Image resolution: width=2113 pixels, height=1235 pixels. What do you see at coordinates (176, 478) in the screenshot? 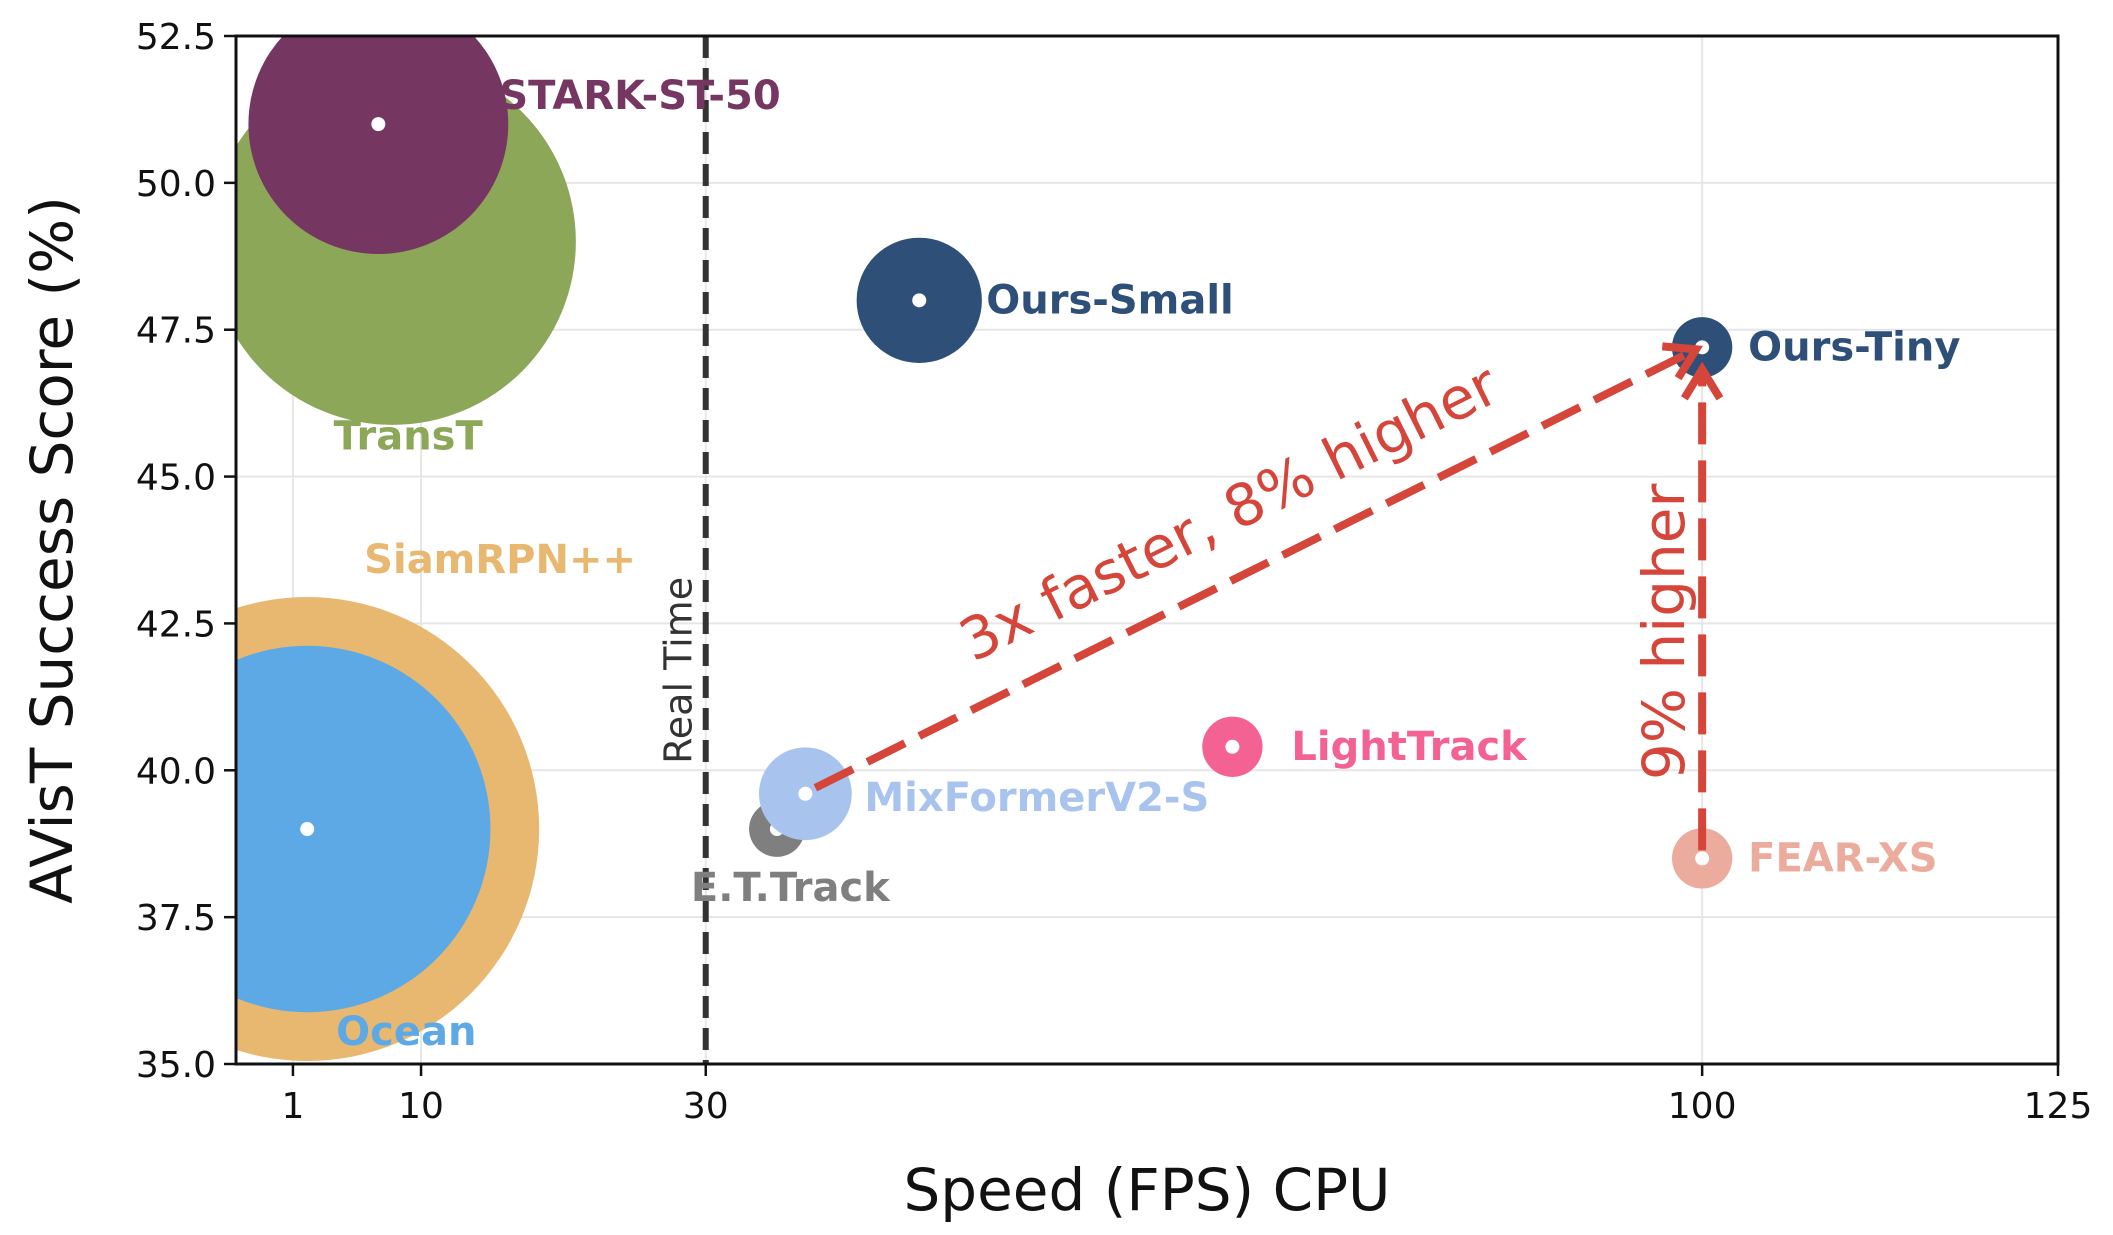
I see `y-tick-label: 45.0` at bounding box center [176, 478].